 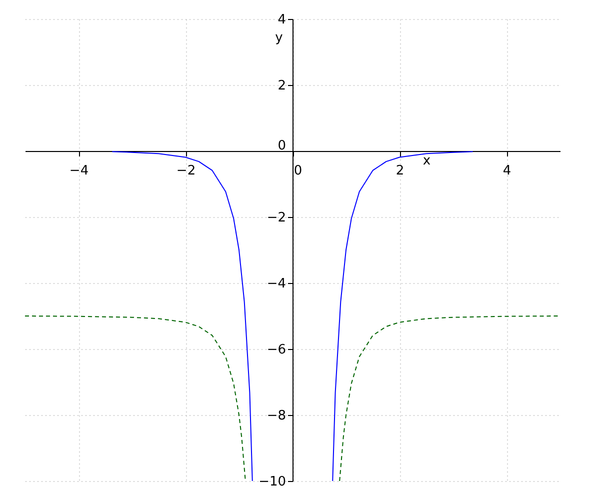 What do you see at coordinates (276, 416) in the screenshot?
I see `y-tick-label: −8` at bounding box center [276, 416].